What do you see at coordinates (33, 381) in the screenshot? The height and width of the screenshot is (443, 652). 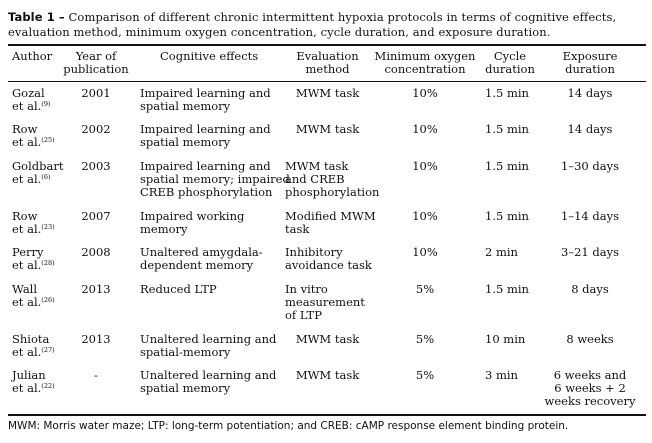 I see `author-cell: Julian et al.(22)` at bounding box center [33, 381].